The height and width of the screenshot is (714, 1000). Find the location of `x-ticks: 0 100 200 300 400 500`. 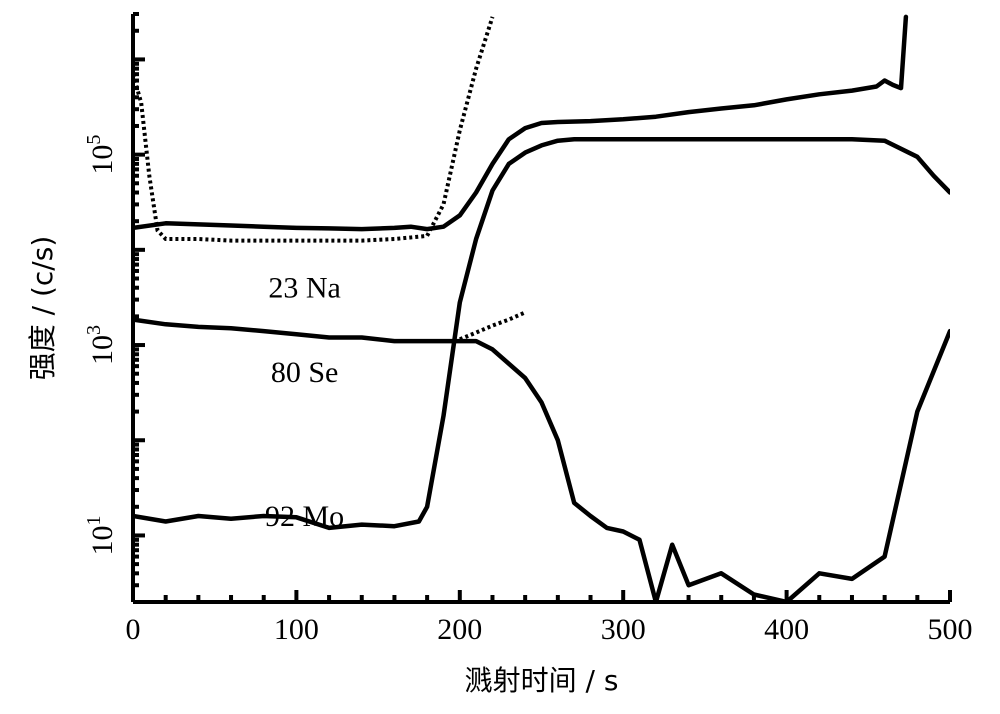

x-ticks: 0 100 200 300 400 500 is located at coordinates (549, 618).